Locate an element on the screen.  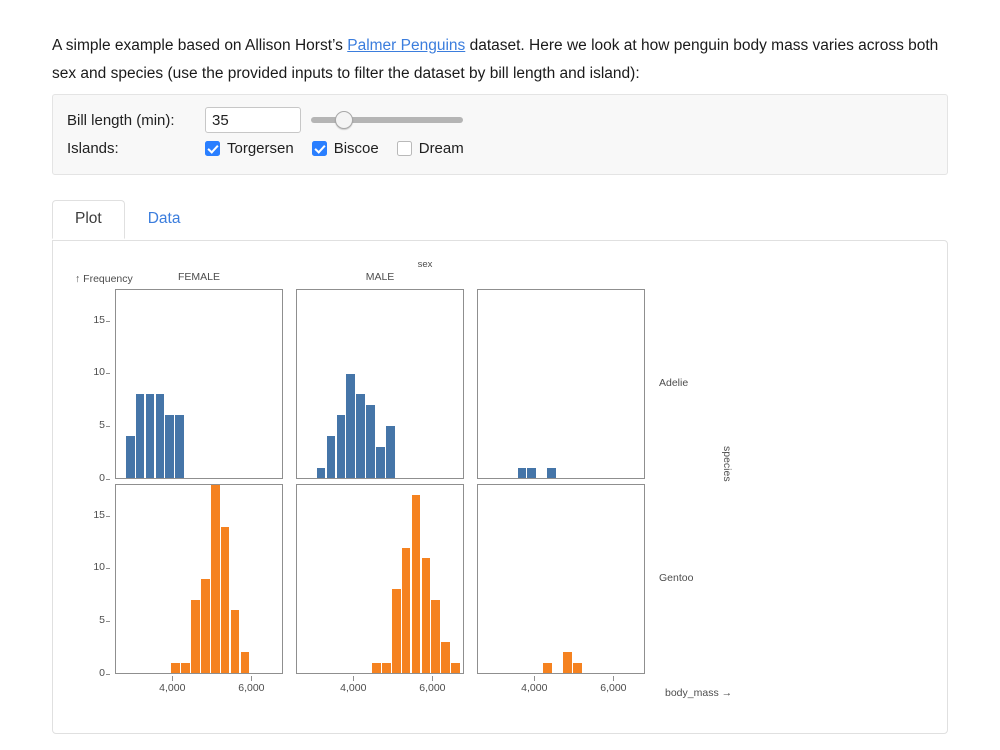
bill-length-slider is located at coordinates (387, 120).